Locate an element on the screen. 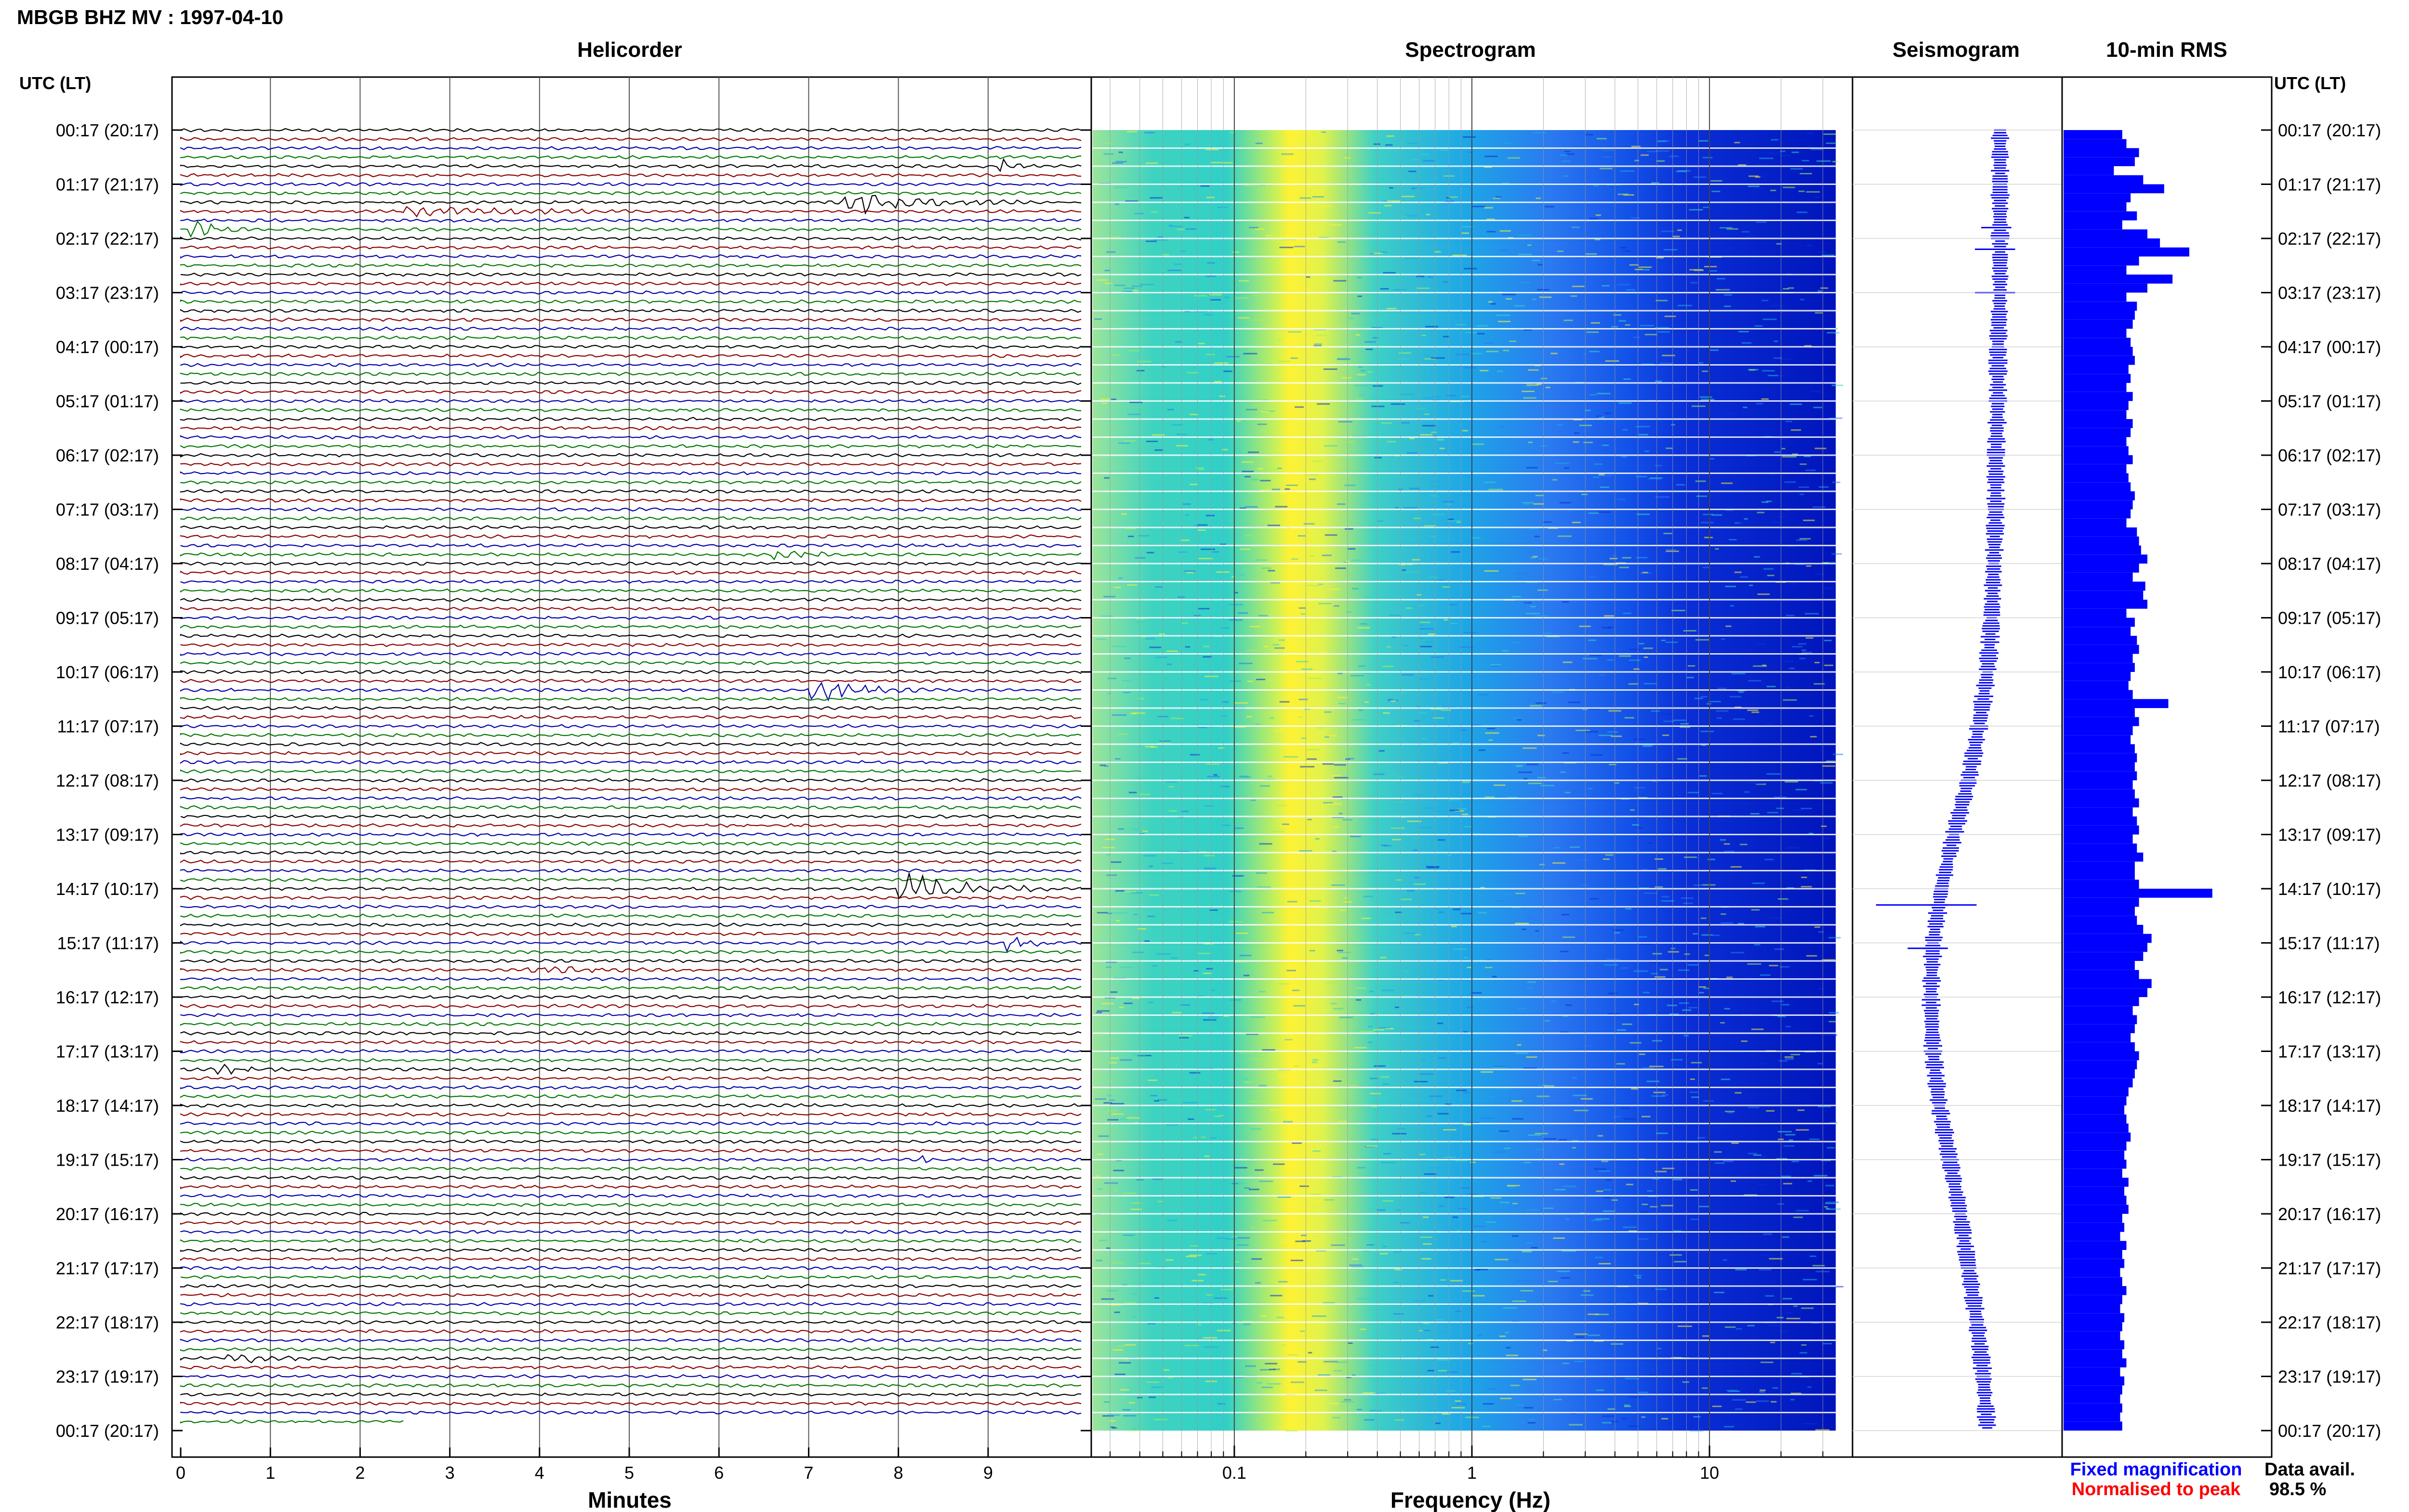  time-label-right: 03:17 (23:17) is located at coordinates (2329, 293).